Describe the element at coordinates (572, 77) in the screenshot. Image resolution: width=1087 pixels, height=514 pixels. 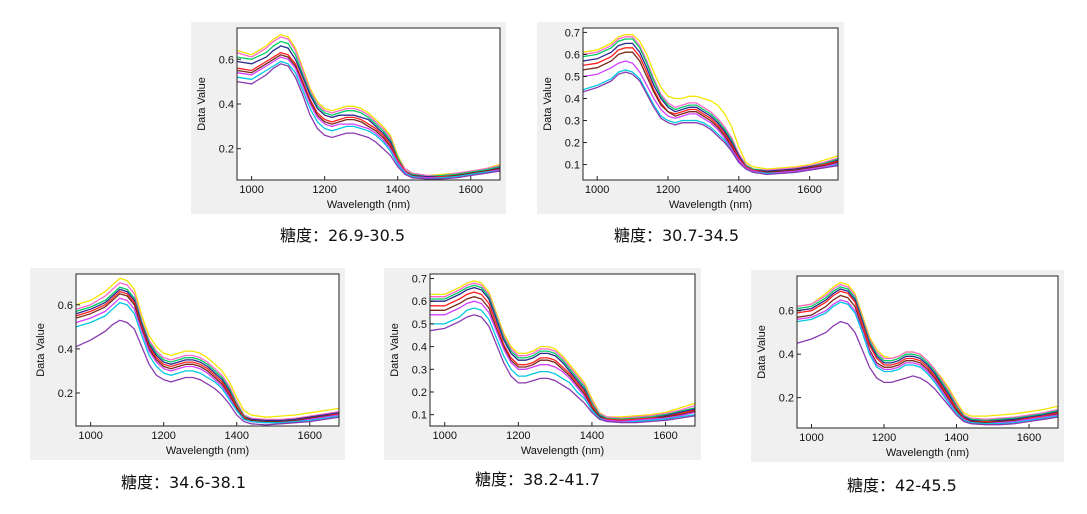
I see `y-tick-label: 0.5` at that location.